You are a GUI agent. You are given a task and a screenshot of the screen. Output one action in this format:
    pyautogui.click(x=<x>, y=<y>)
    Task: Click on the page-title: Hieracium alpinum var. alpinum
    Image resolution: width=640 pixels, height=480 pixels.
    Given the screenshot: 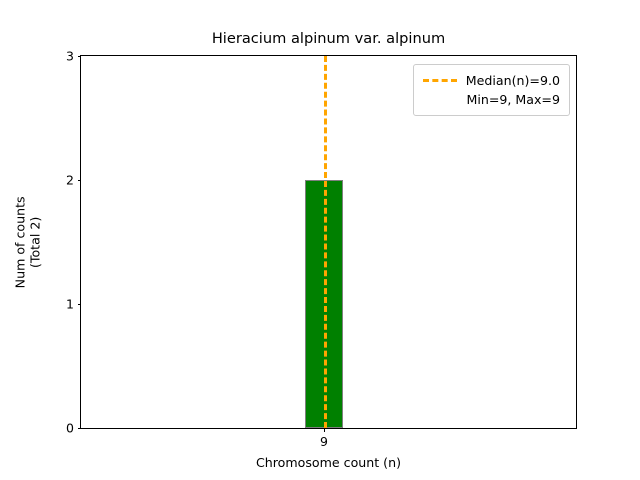 What is the action you would take?
    pyautogui.click(x=328, y=38)
    